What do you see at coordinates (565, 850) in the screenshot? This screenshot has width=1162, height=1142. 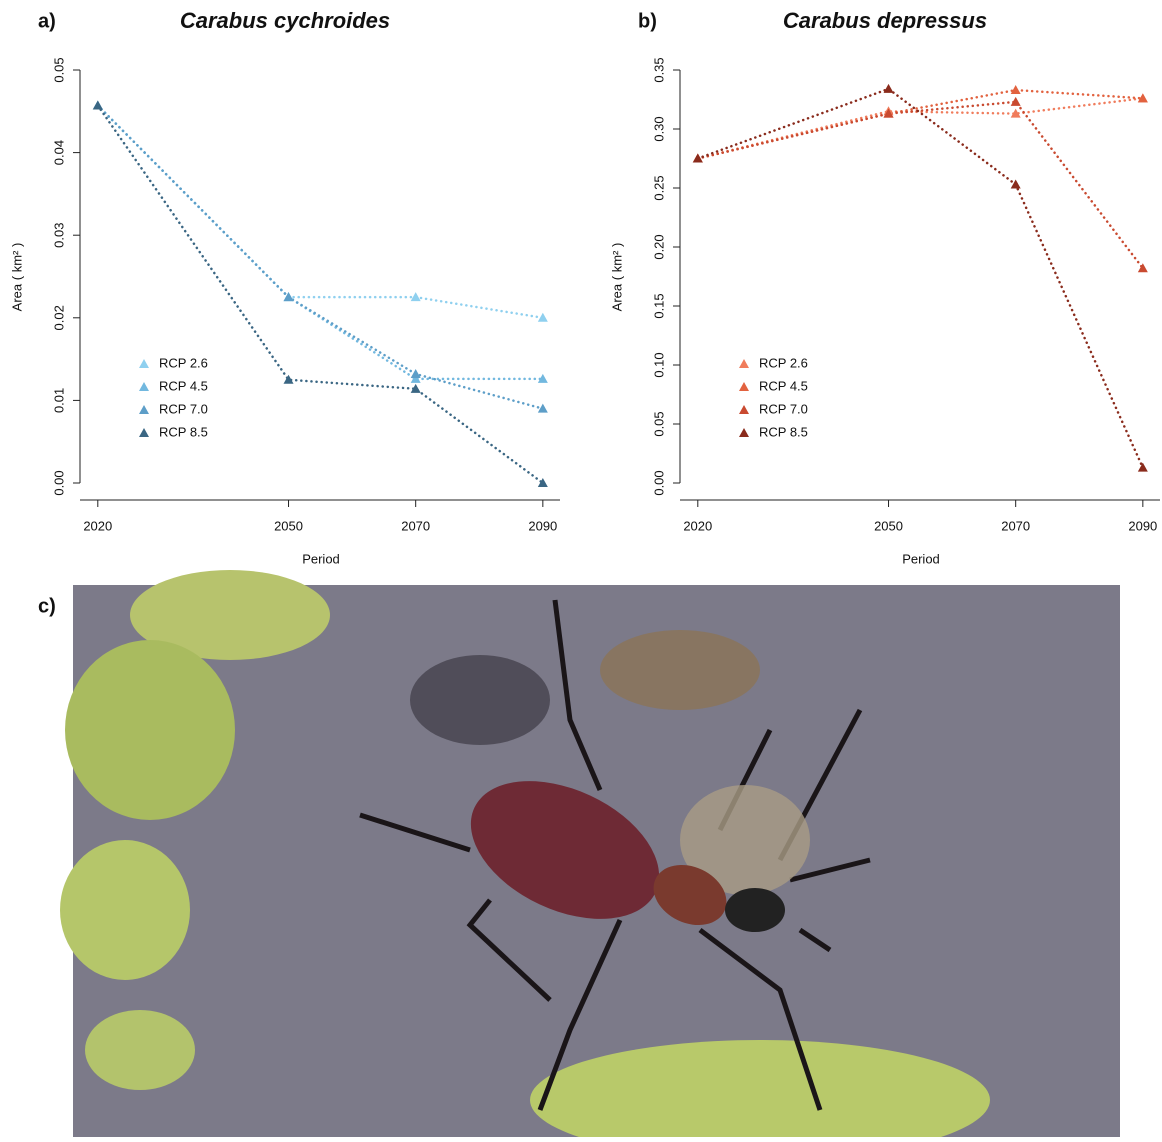 I see `beetle-elytra` at bounding box center [565, 850].